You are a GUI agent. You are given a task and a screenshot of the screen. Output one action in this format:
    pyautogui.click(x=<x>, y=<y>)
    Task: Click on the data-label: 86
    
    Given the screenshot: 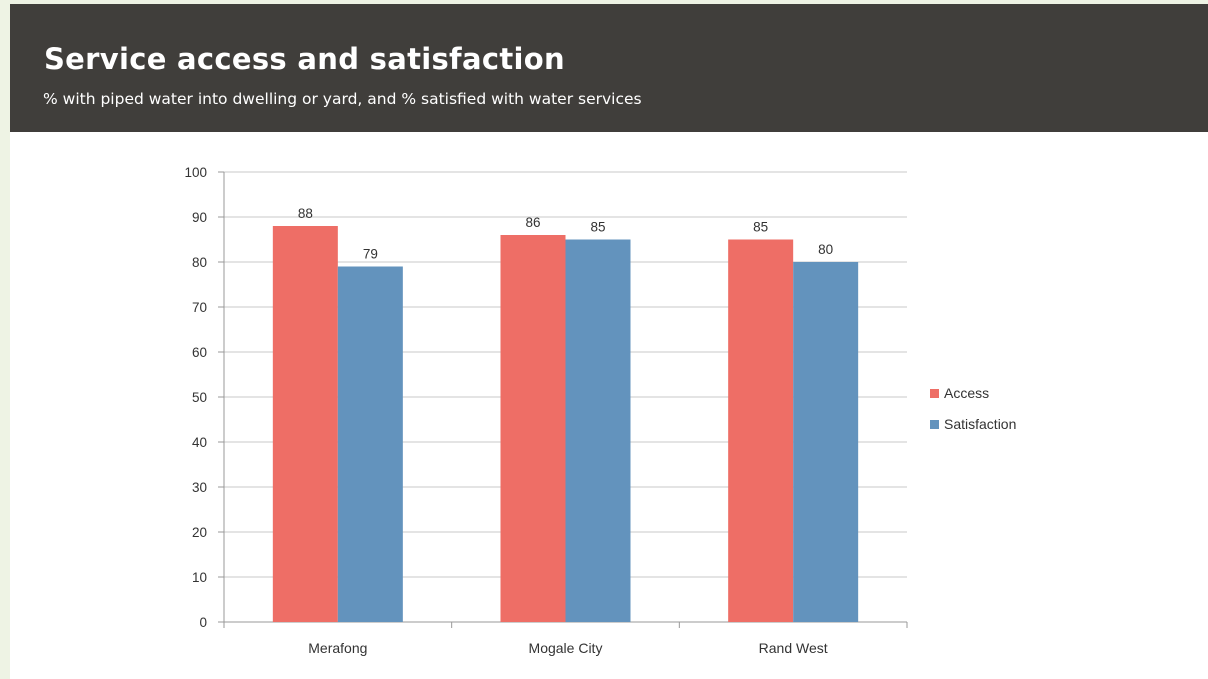 What is the action you would take?
    pyautogui.click(x=532, y=222)
    